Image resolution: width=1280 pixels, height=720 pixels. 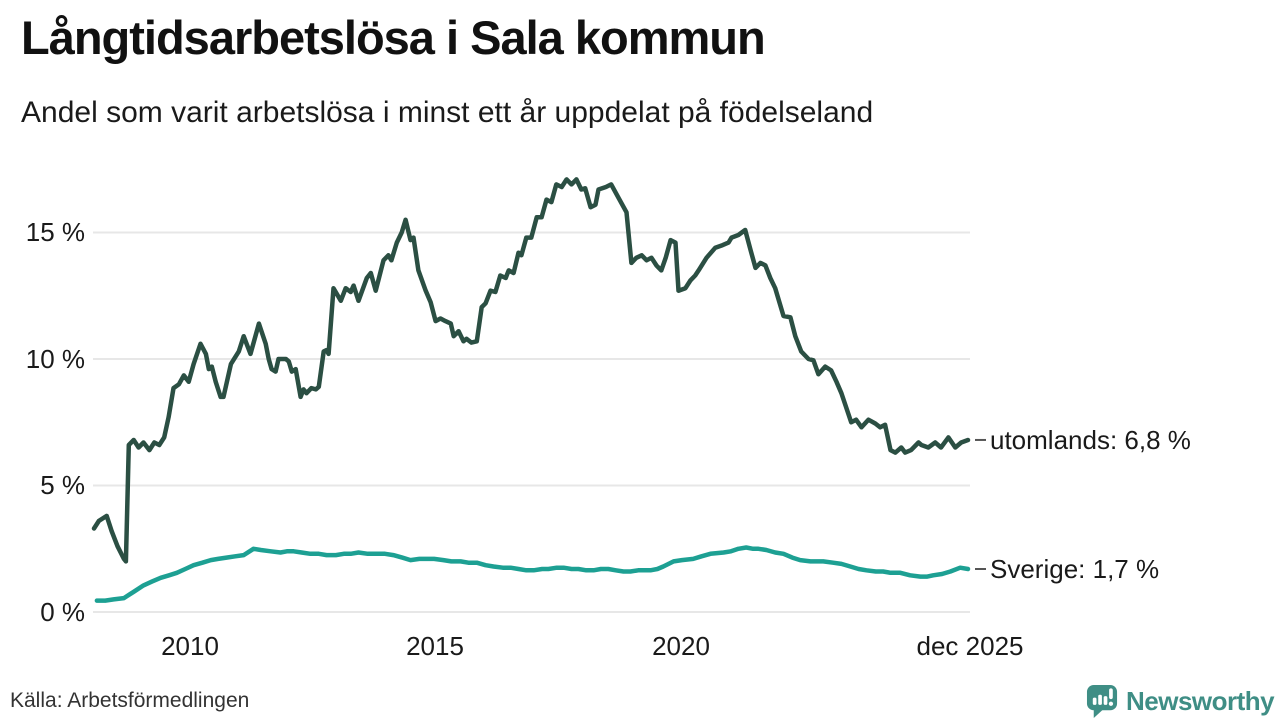 What do you see at coordinates (190, 646) in the screenshot?
I see `x-axis-label-2010: 2010` at bounding box center [190, 646].